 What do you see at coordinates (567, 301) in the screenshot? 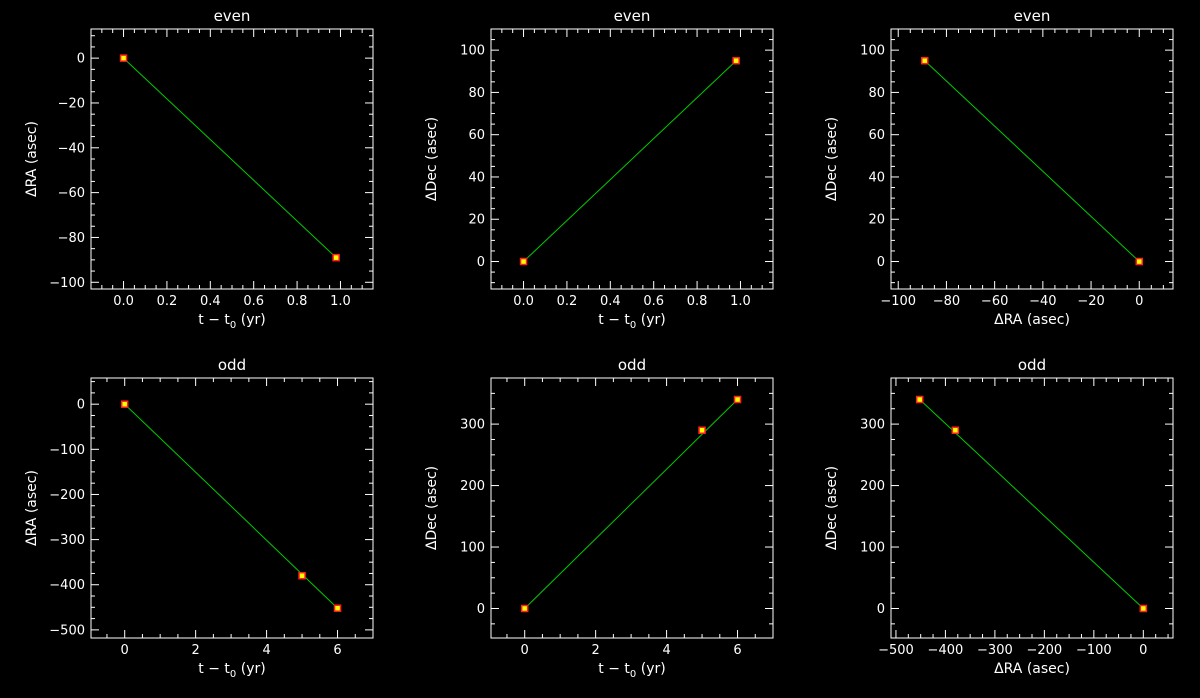
I see `x-tick-label: 0.2` at bounding box center [567, 301].